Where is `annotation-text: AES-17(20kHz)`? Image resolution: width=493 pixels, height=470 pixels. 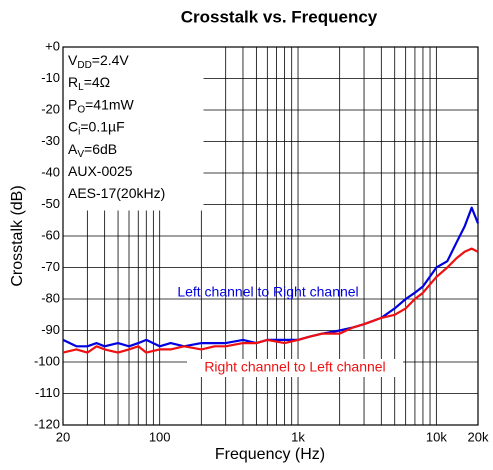
annotation-text: AES-17(20kHz) is located at coordinates (116, 193).